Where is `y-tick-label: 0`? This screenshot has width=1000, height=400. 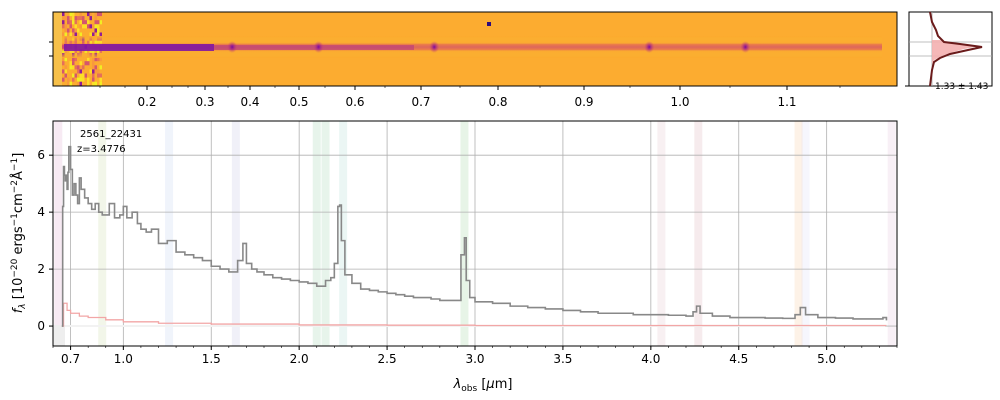
y-tick-label: 0 is located at coordinates (41, 326).